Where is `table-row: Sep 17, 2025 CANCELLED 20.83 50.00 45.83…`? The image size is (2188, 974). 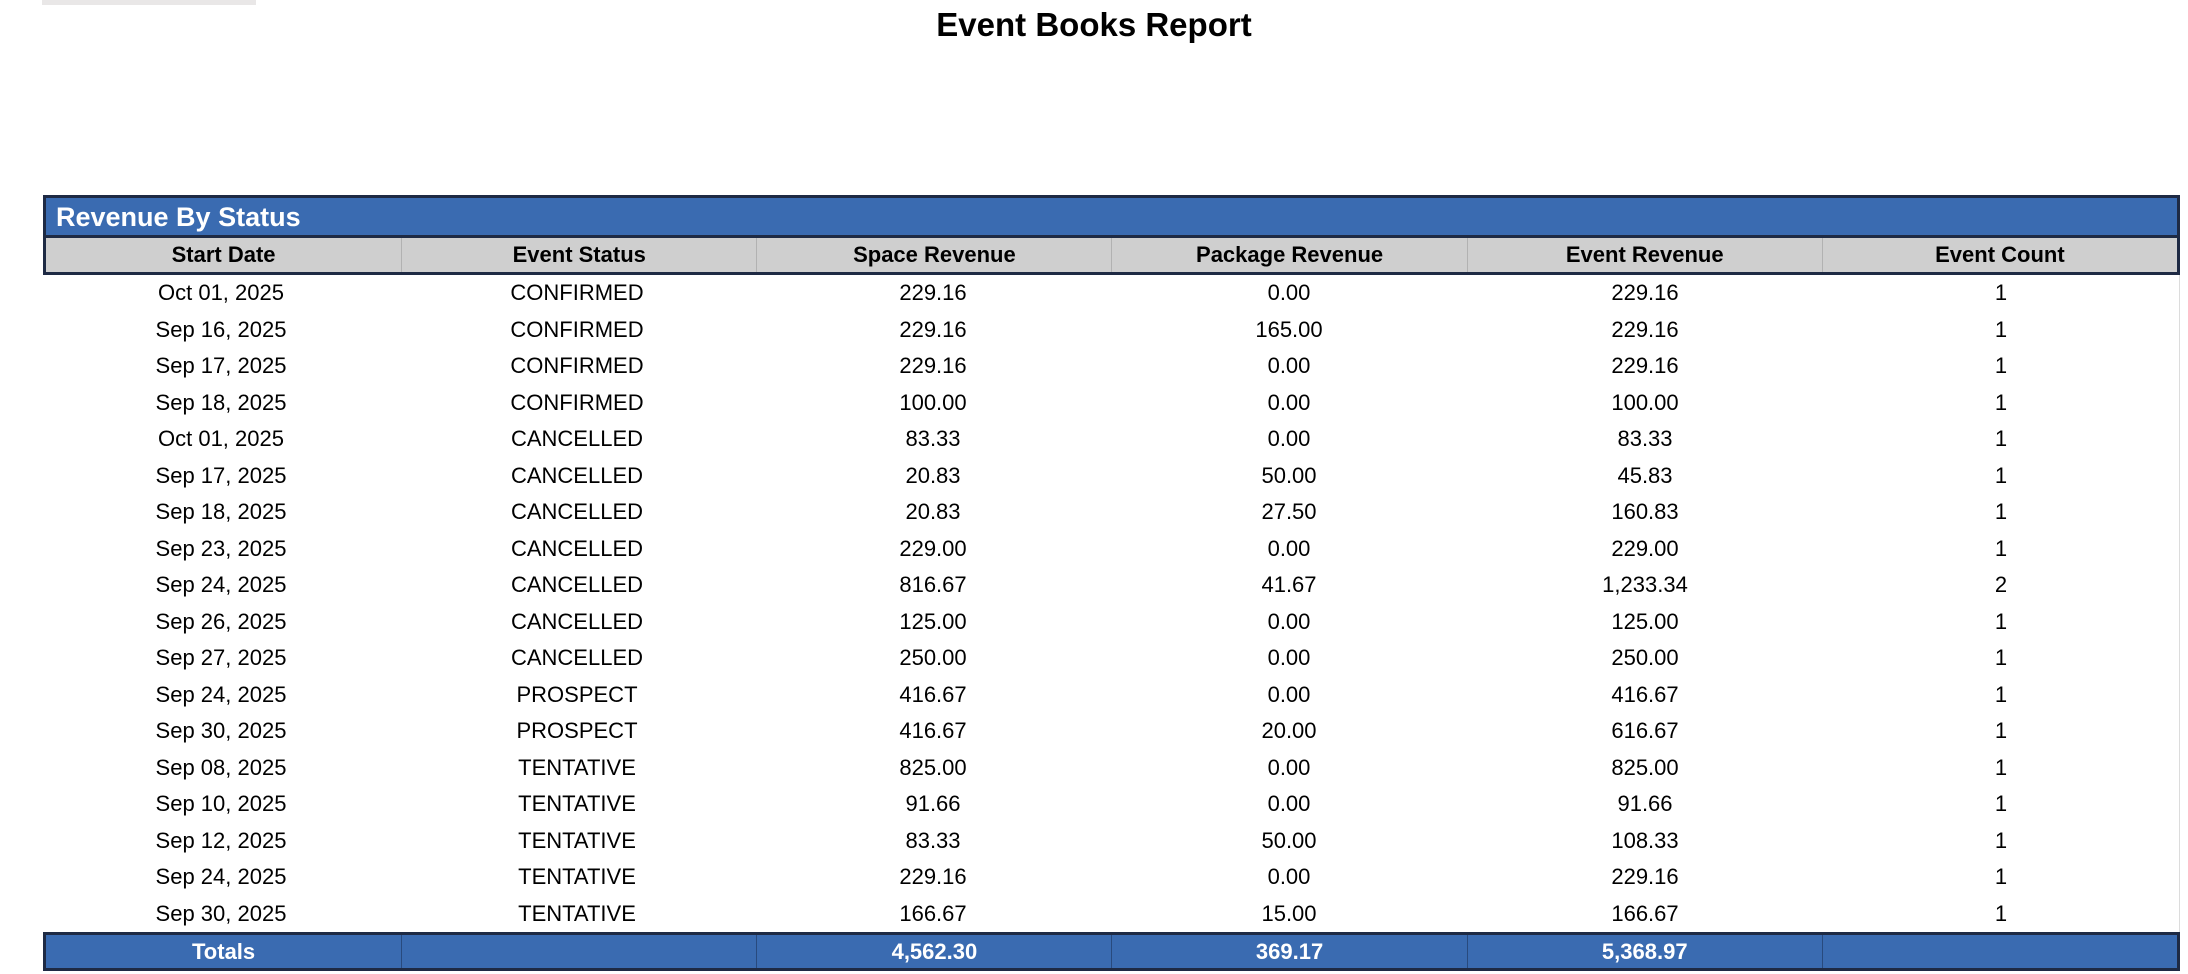 table-row: Sep 17, 2025 CANCELLED 20.83 50.00 45.83… is located at coordinates (1111, 476).